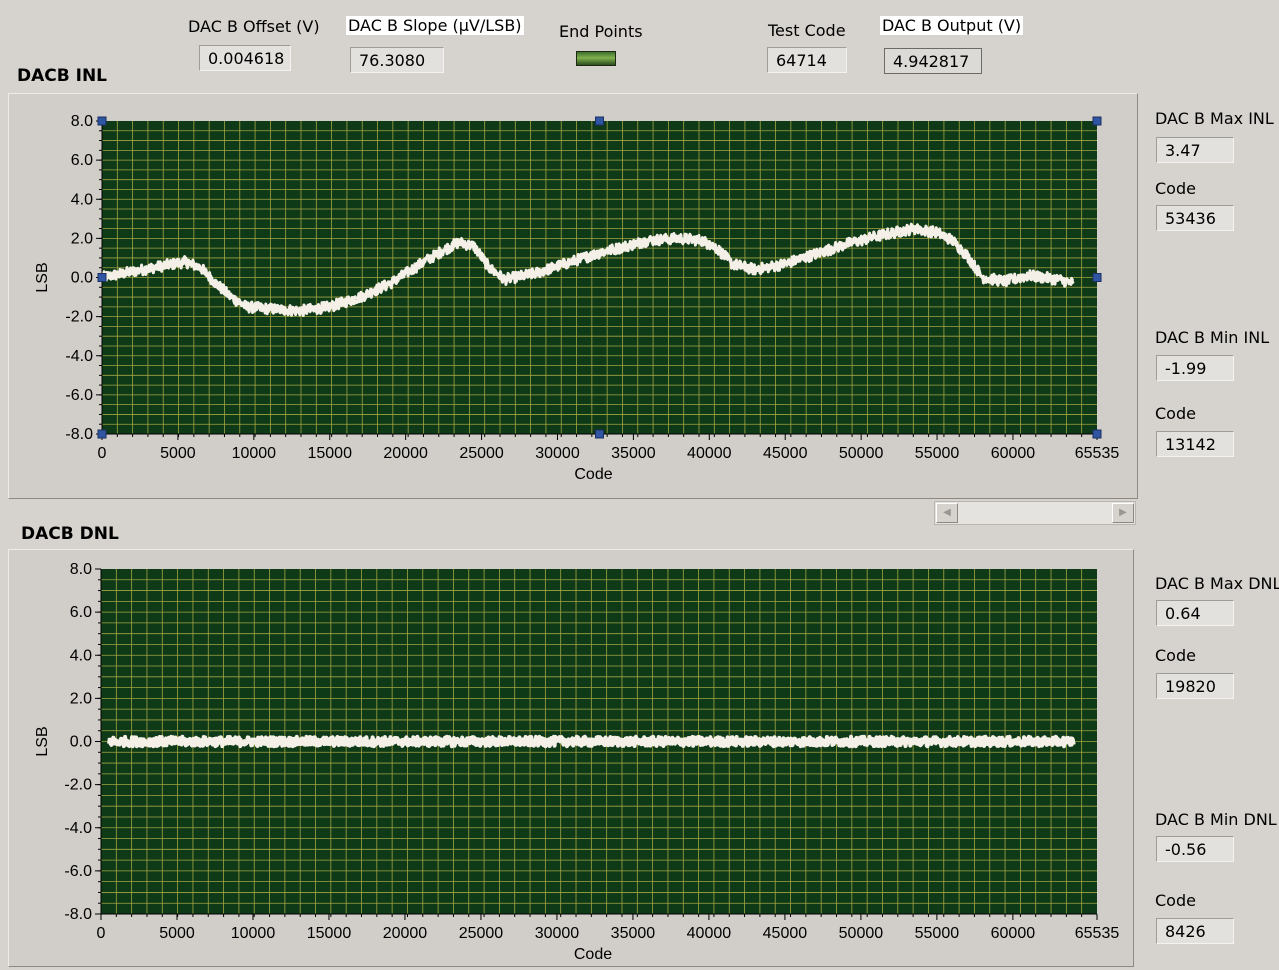 Image resolution: width=1279 pixels, height=970 pixels. Describe the element at coordinates (947, 513) in the screenshot. I see `scroll-left-button: ◀` at that location.